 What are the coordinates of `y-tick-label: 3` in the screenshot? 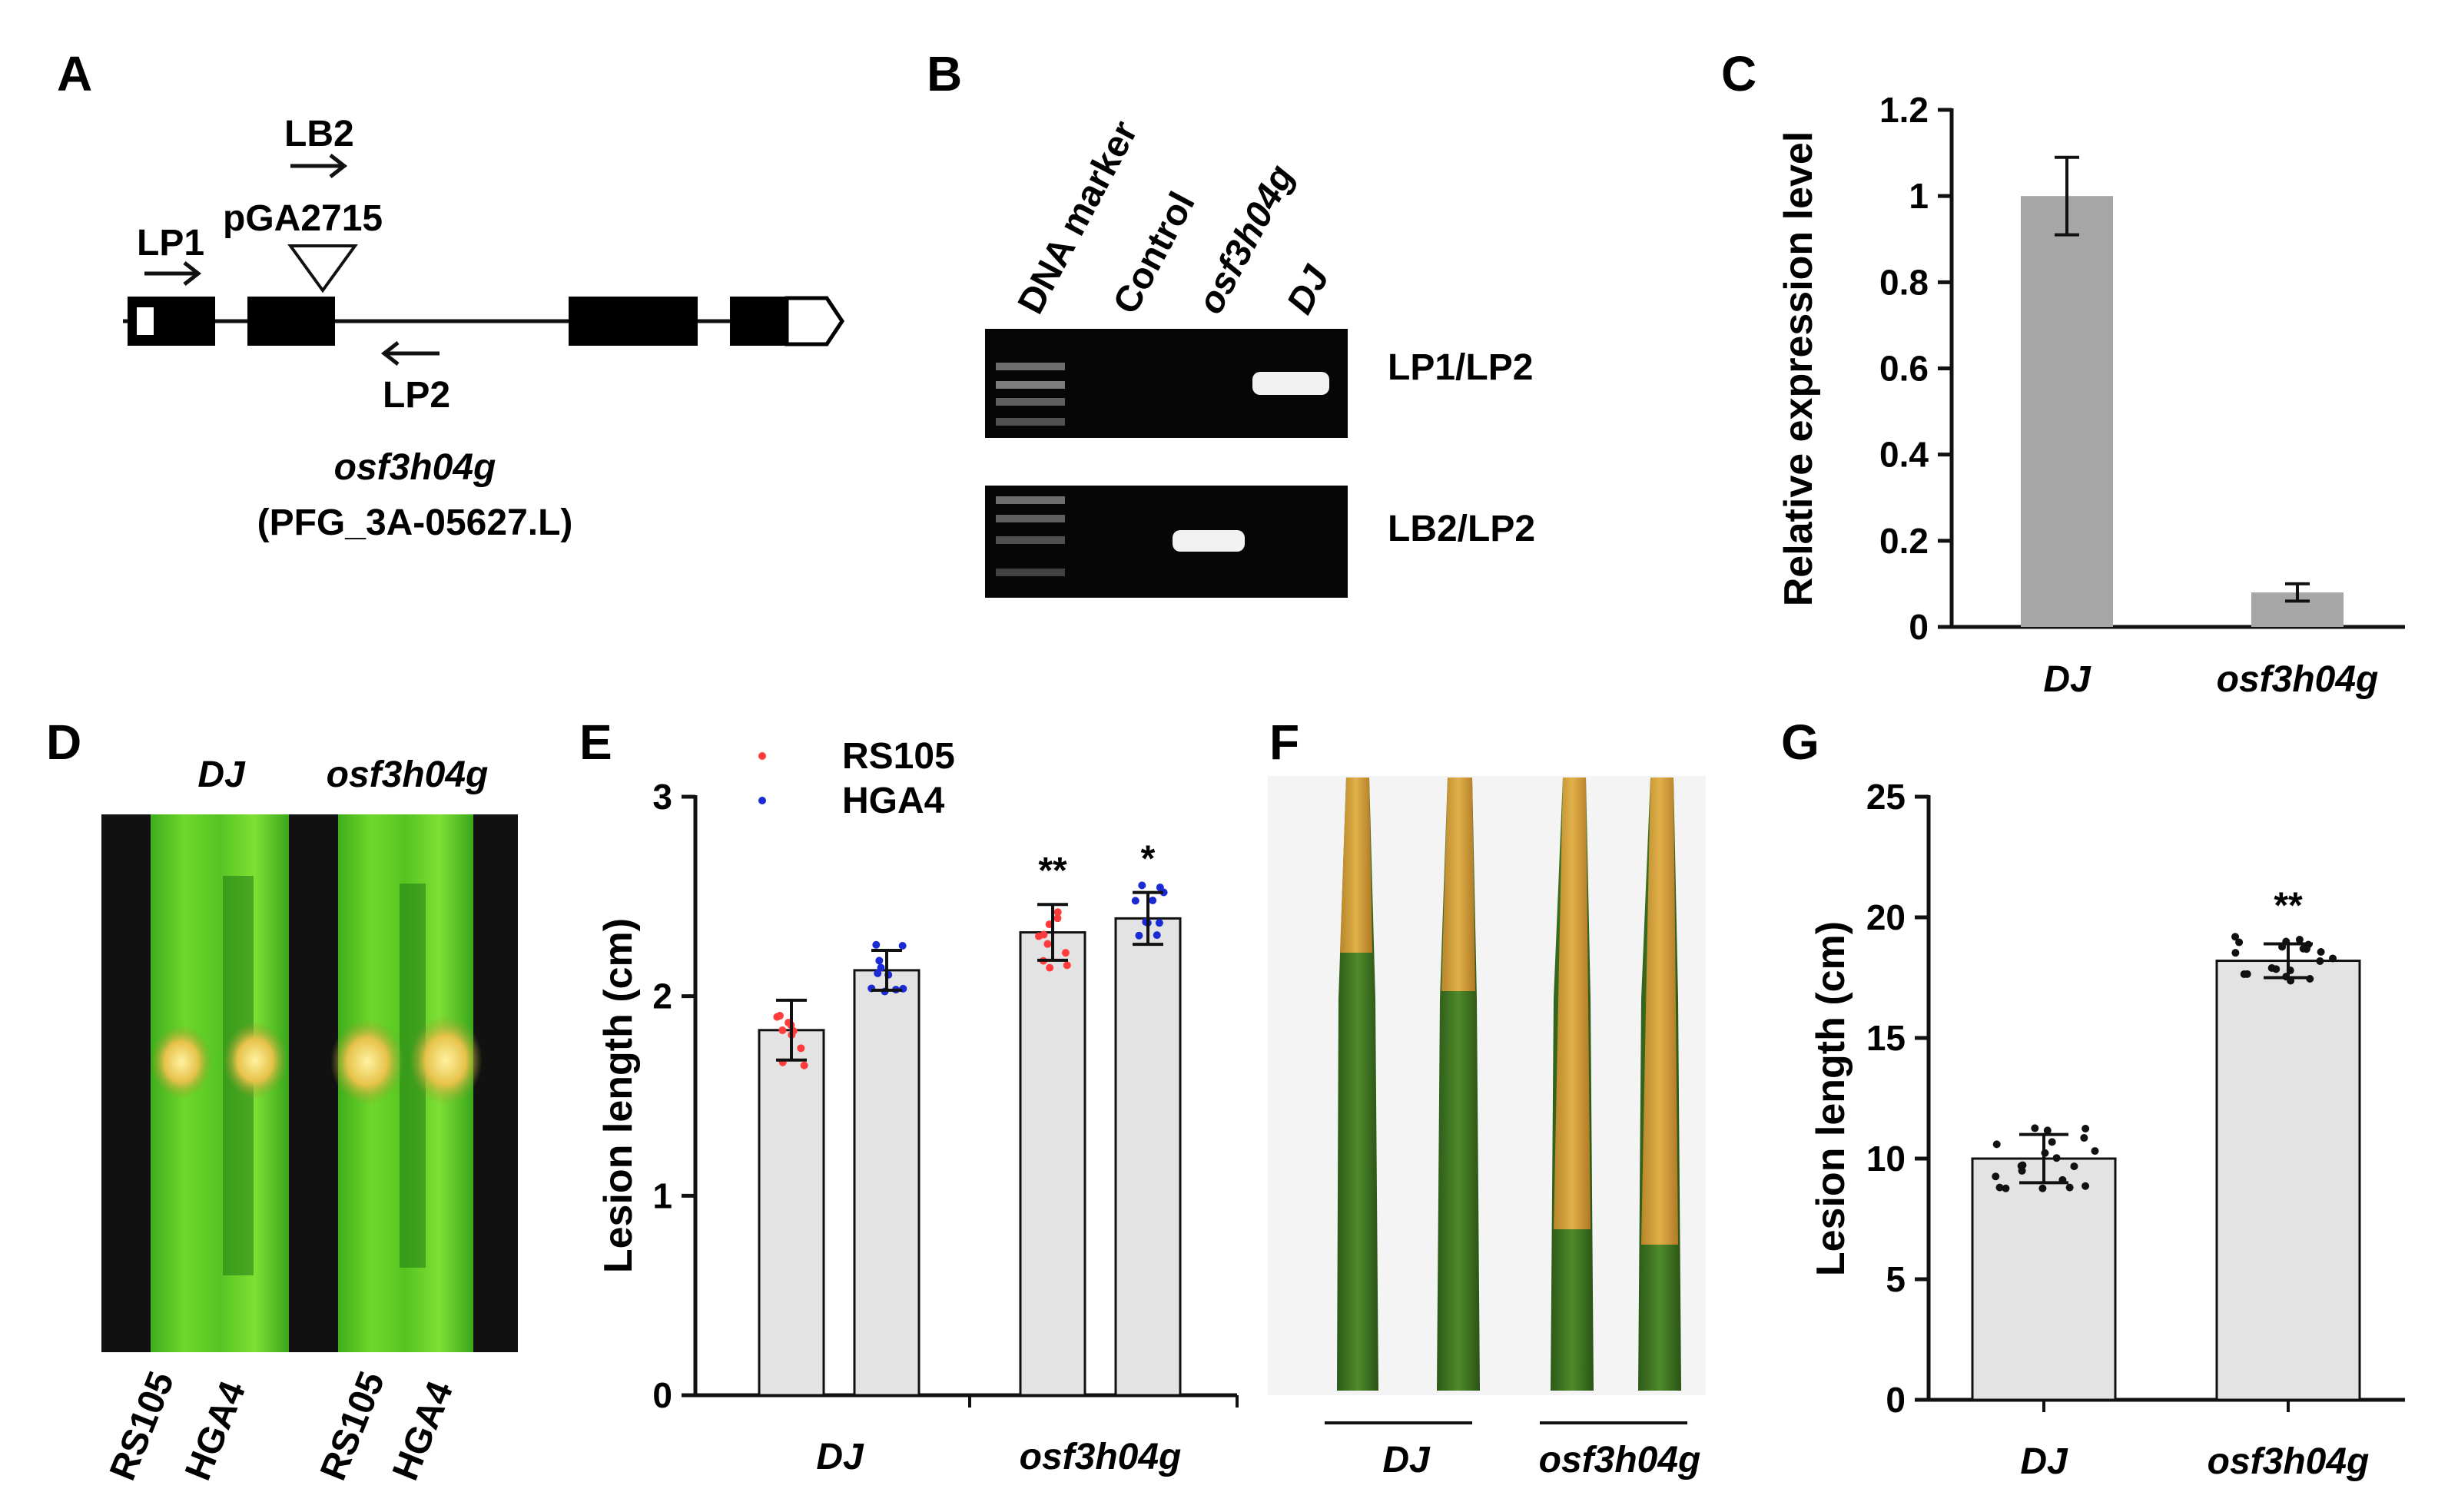 It's located at (662, 797).